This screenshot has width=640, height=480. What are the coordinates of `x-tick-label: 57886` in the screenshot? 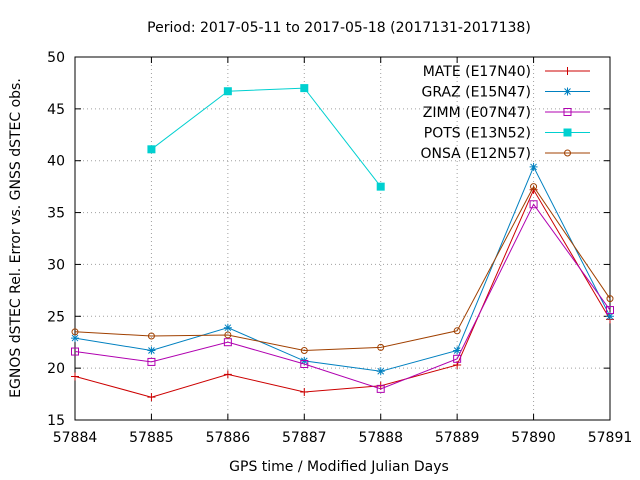 It's located at (228, 438).